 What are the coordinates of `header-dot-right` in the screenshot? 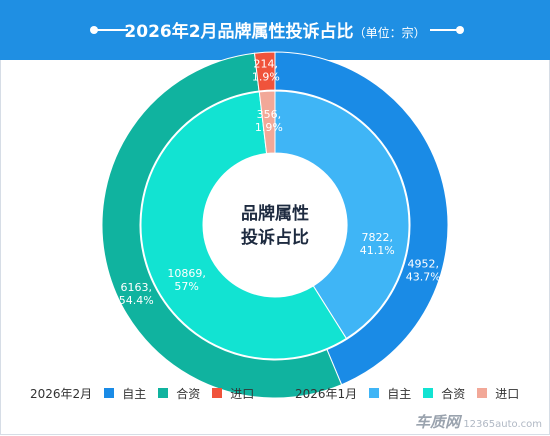 It's located at (460, 30).